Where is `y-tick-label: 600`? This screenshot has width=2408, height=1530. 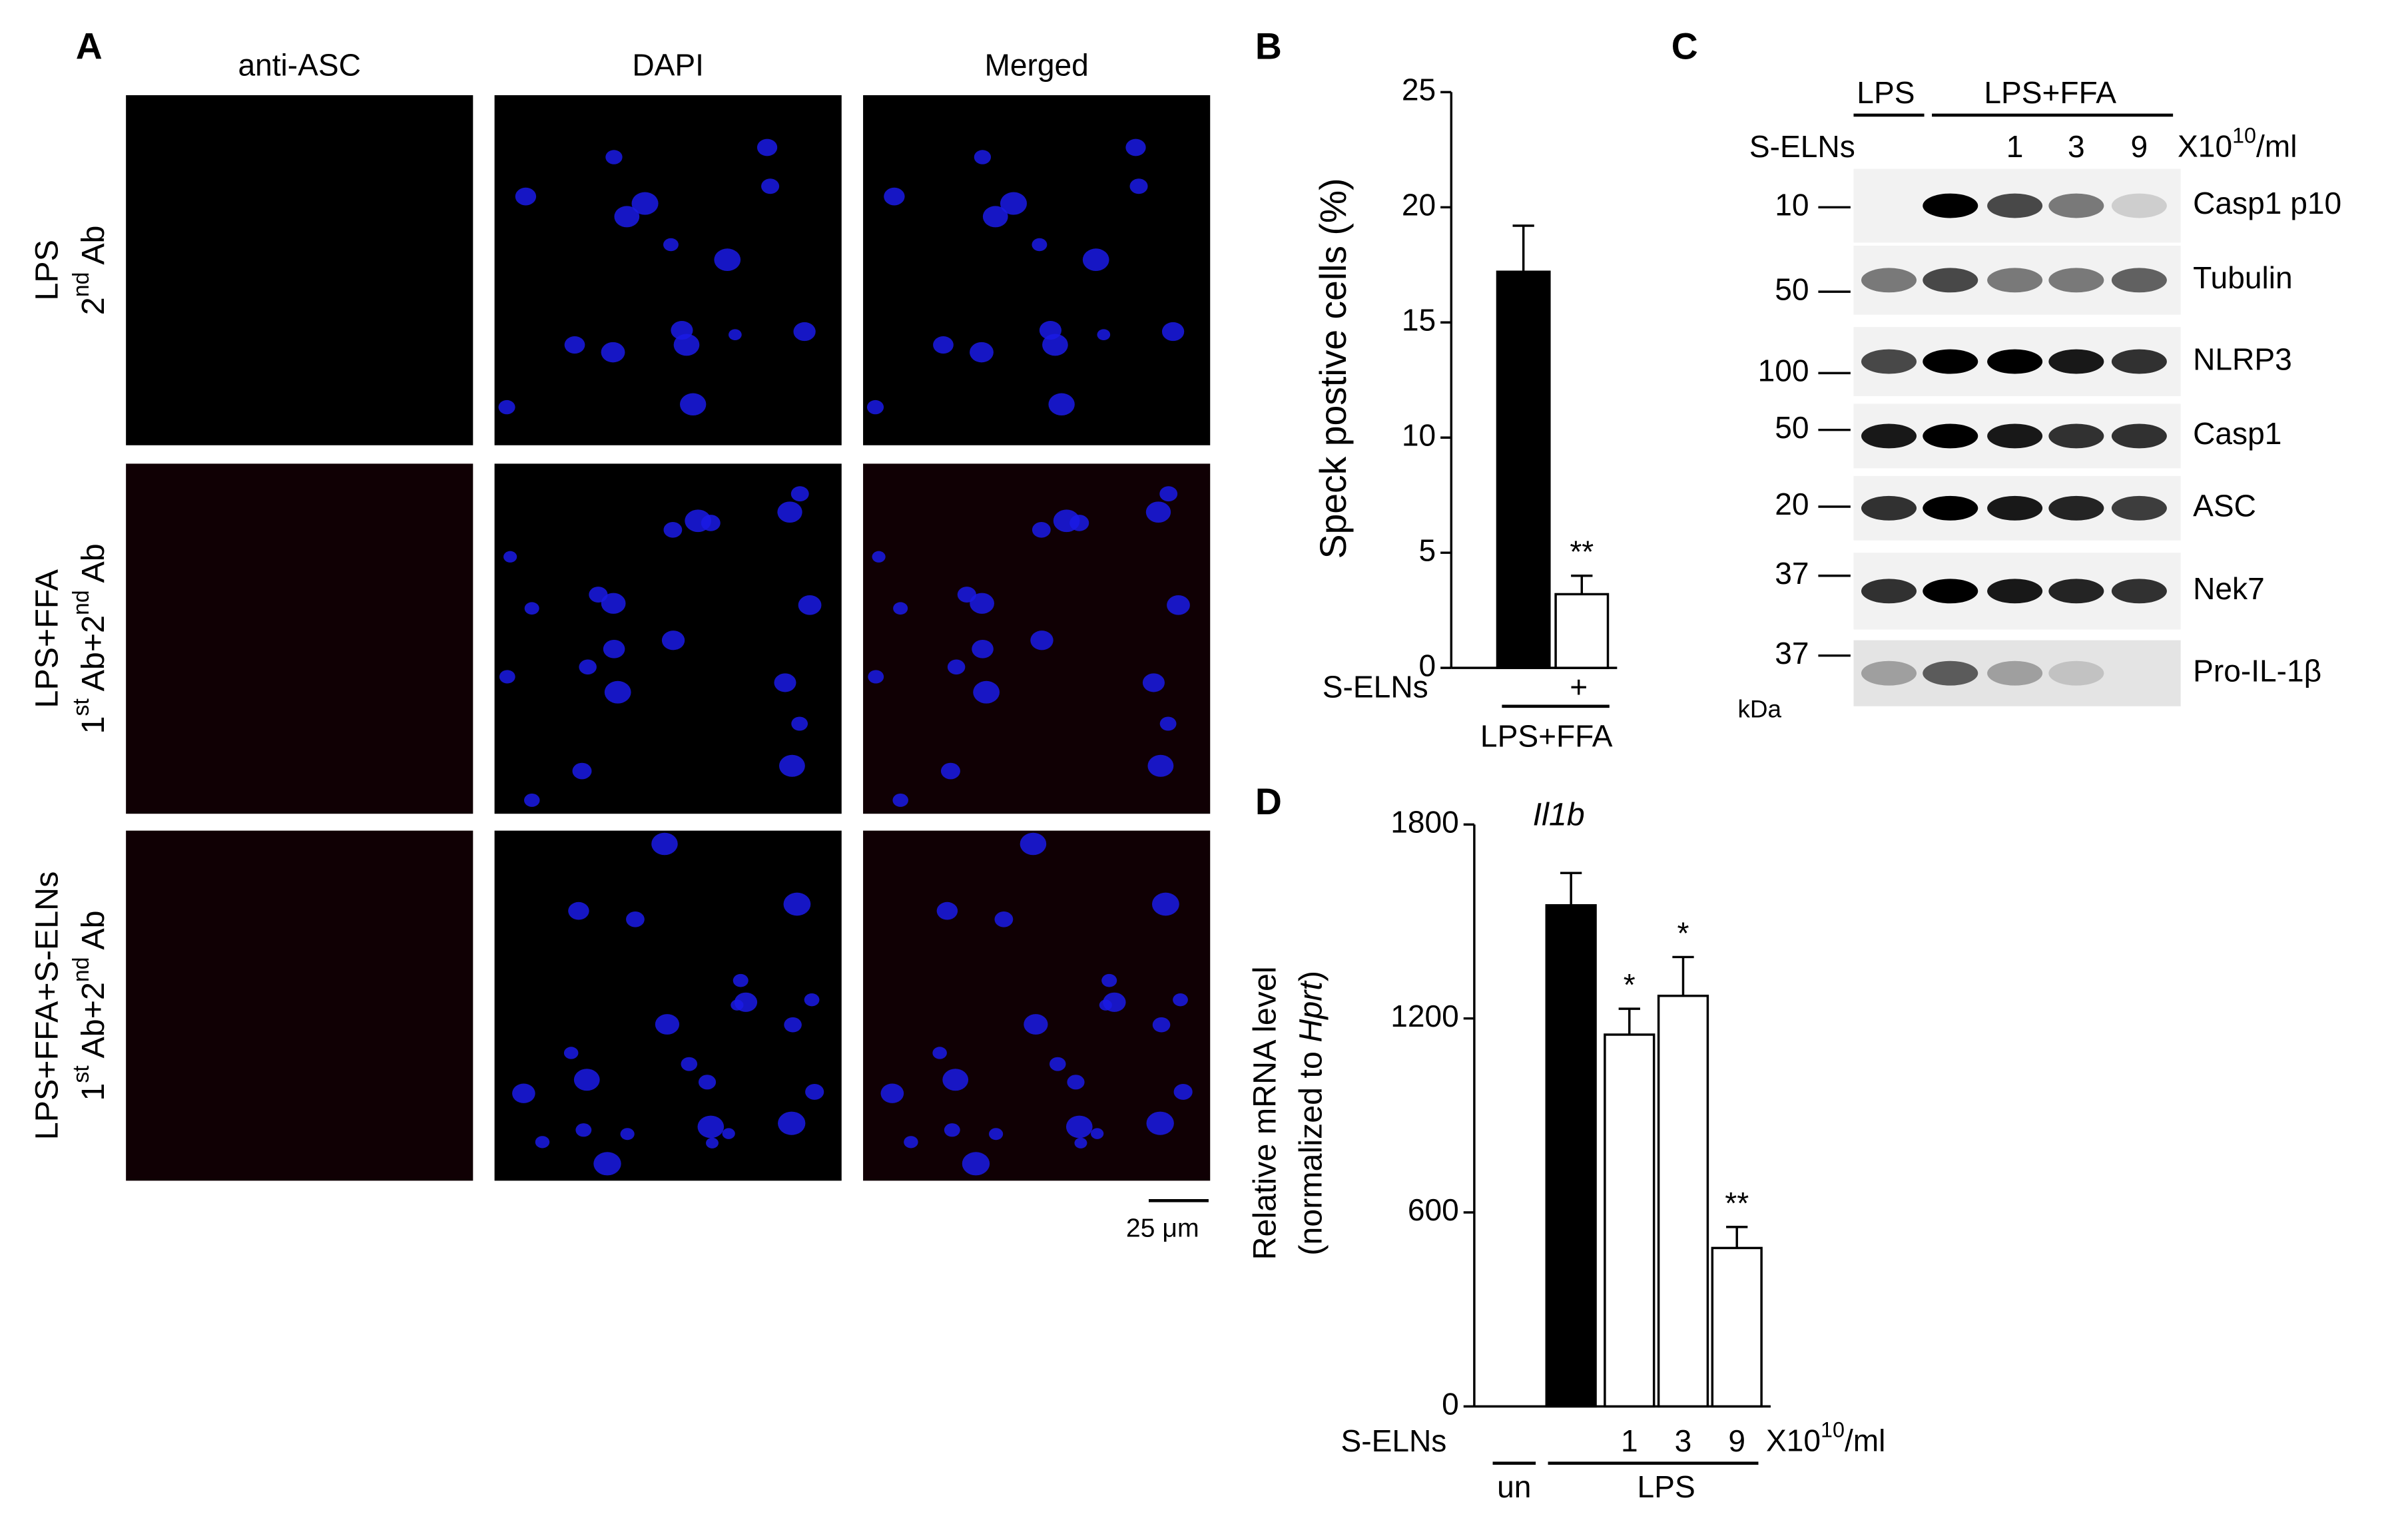
y-tick-label: 600 is located at coordinates (1434, 1209).